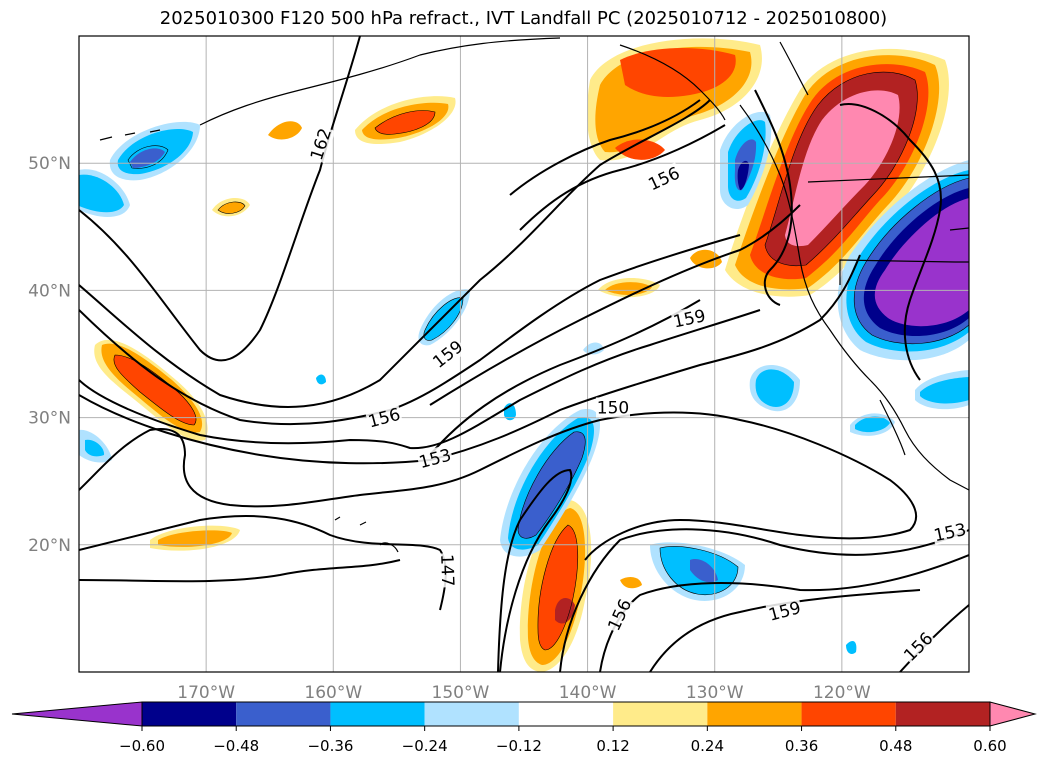 This screenshot has width=1047, height=765. I want to click on lon-tick-label: 160°W, so click(333, 693).